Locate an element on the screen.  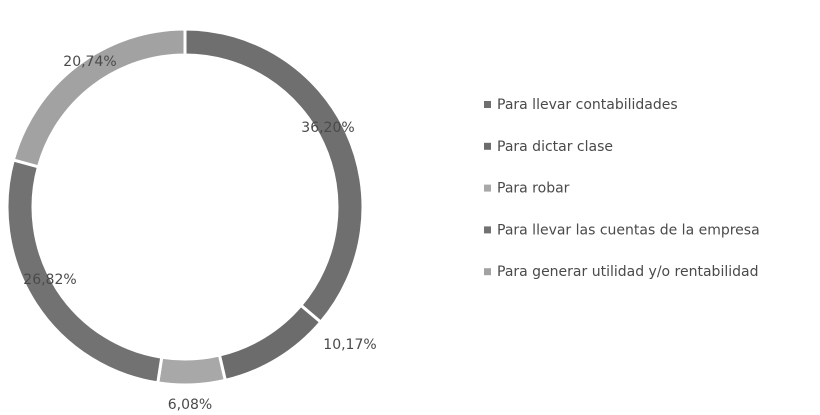
data-label: 20,74% is located at coordinates (89, 62).